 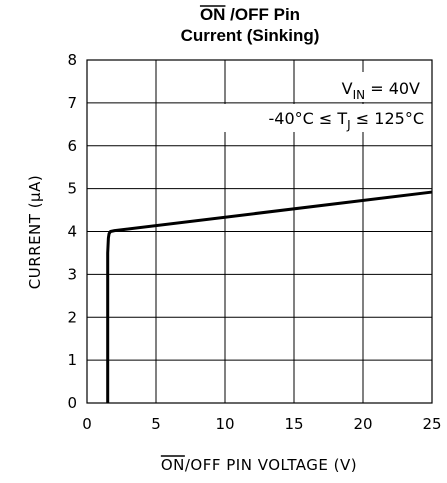 I want to click on x-axis-label: ON/OFF PIN VOLTAGE (V), so click(x=258, y=464).